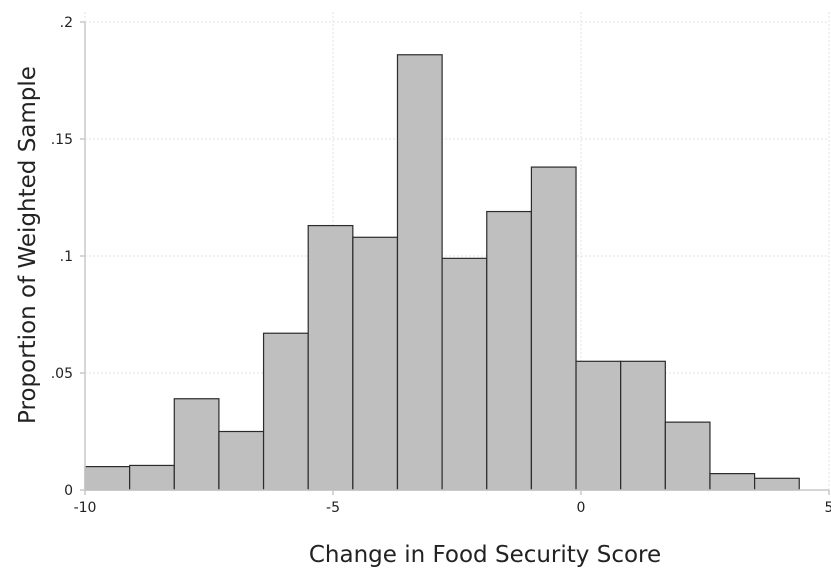 Image resolution: width=831 pixels, height=571 pixels. Describe the element at coordinates (85, 508) in the screenshot. I see `x-tick-label: -10` at that location.